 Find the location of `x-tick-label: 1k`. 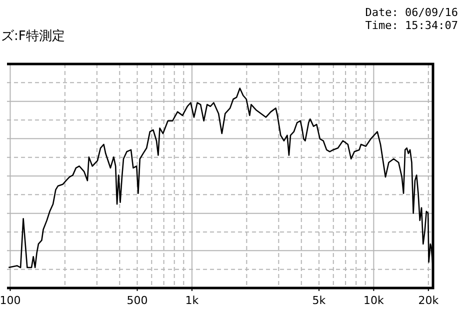

x-tick-label: 1k is located at coordinates (192, 300).